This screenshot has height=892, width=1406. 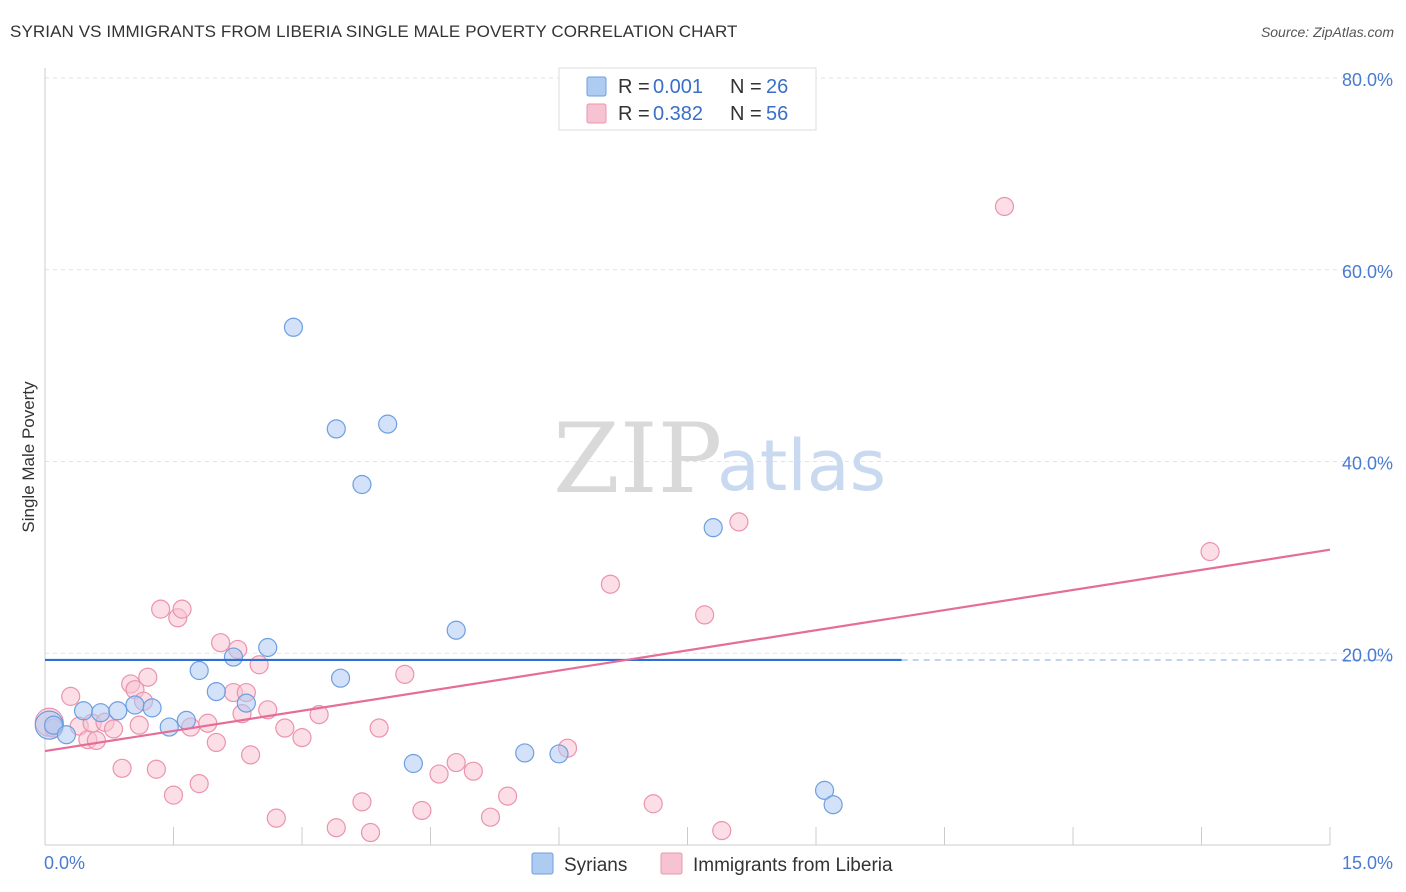 I want to click on bottom-legend-label-liberia: Immigrants from Liberia, so click(x=793, y=865).